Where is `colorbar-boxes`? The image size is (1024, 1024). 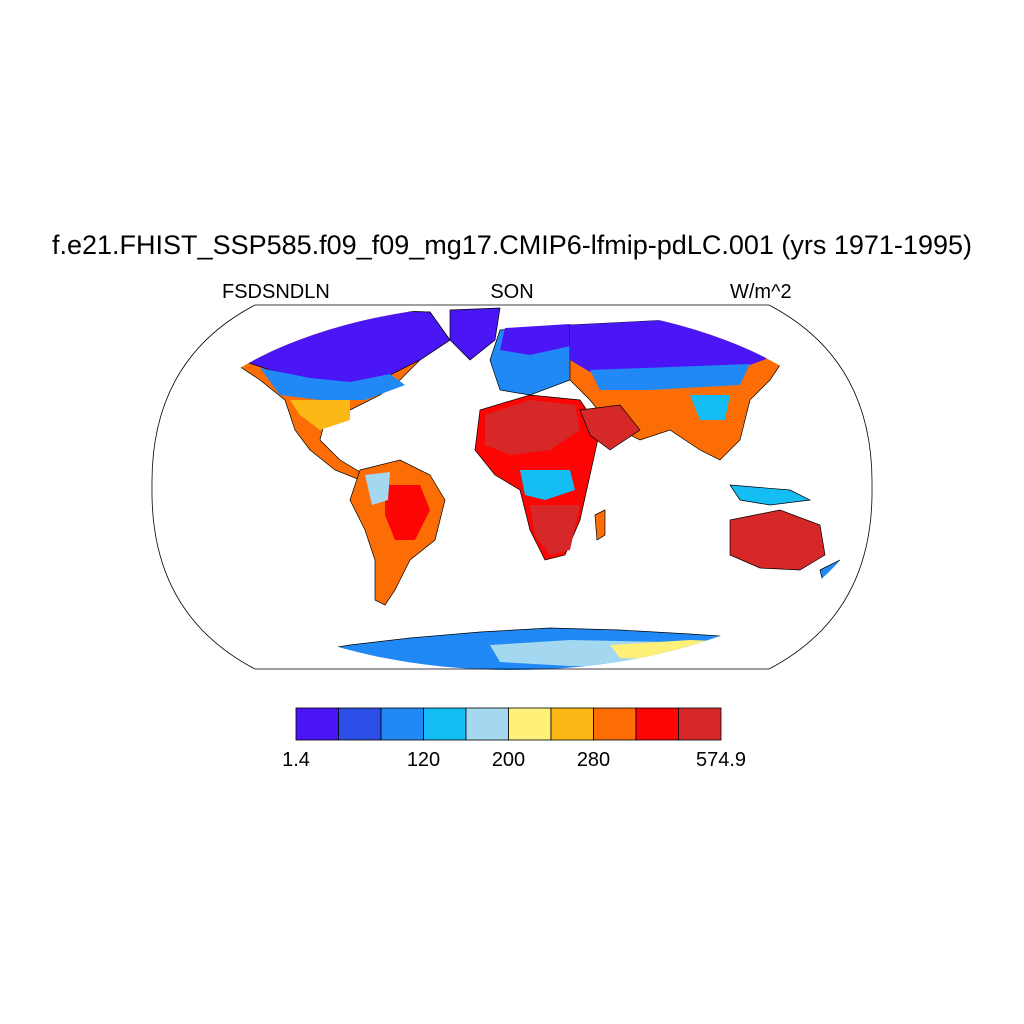 colorbar-boxes is located at coordinates (508, 724).